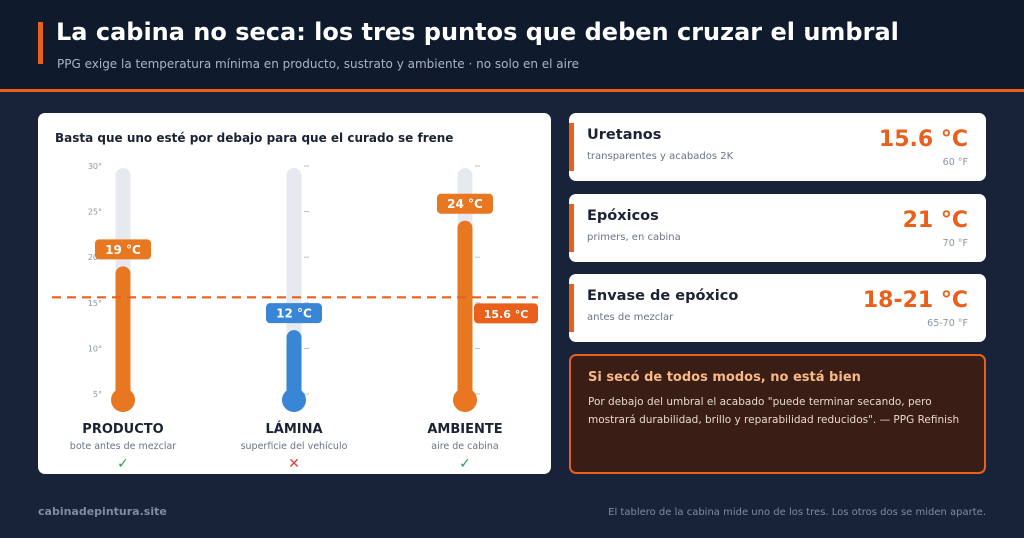  Describe the element at coordinates (97, 394) in the screenshot. I see `scale-tick-label: 5°` at that location.